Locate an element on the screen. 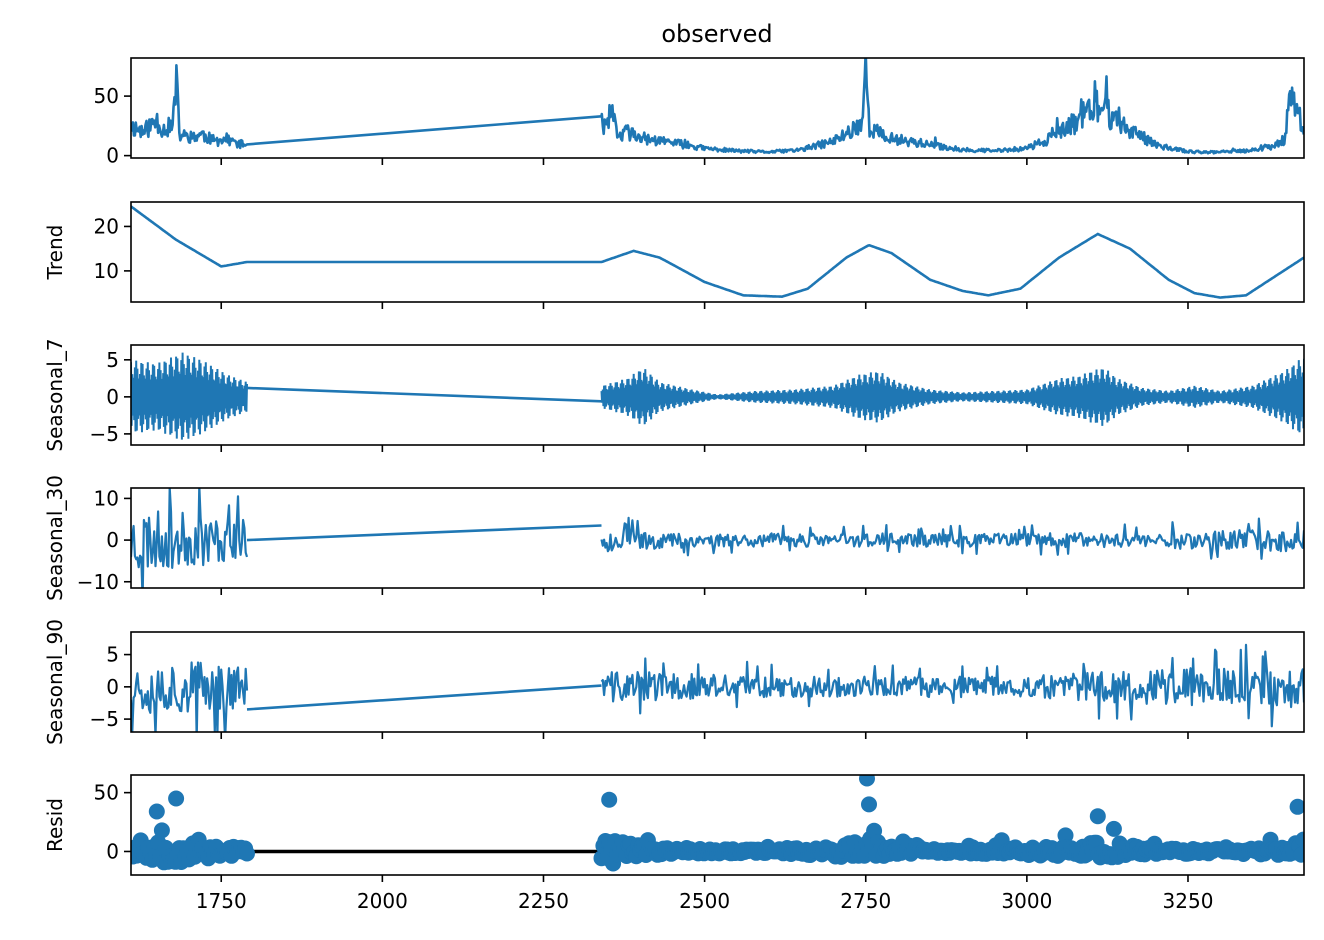 The image size is (1324, 940). seasonal_30-plot-area is located at coordinates (717, 538).